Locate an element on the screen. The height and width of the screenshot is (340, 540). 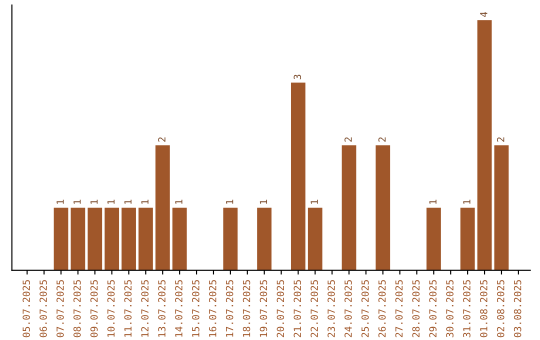
x-tick-label: 03.08.2025 is located at coordinates (518, 309).